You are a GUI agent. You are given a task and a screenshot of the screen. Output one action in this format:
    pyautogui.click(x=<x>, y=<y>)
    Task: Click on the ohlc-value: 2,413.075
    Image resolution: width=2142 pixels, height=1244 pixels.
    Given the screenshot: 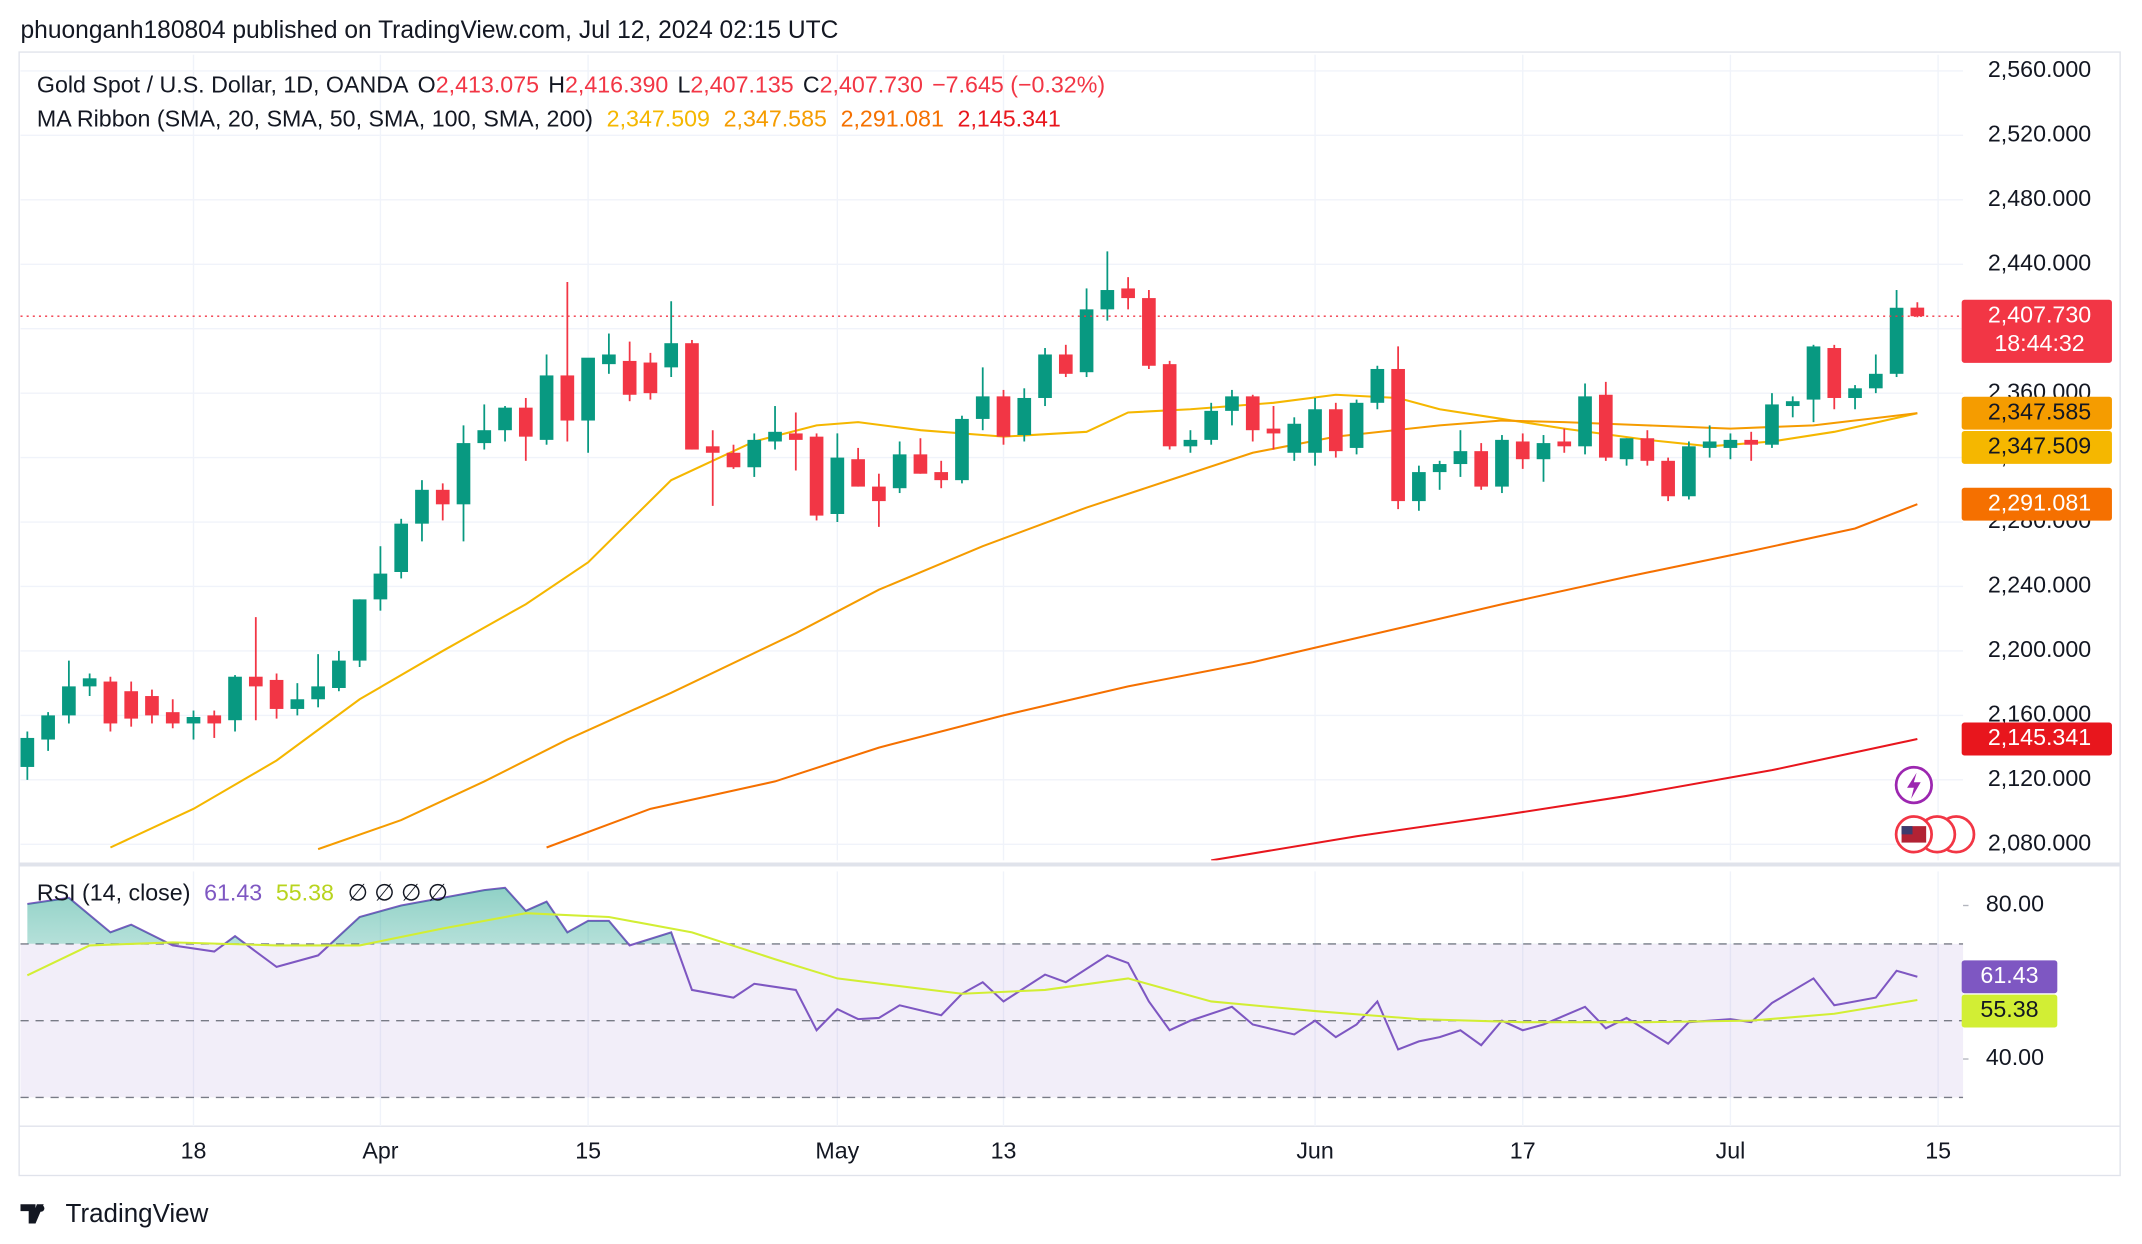 What is the action you would take?
    pyautogui.click(x=487, y=84)
    